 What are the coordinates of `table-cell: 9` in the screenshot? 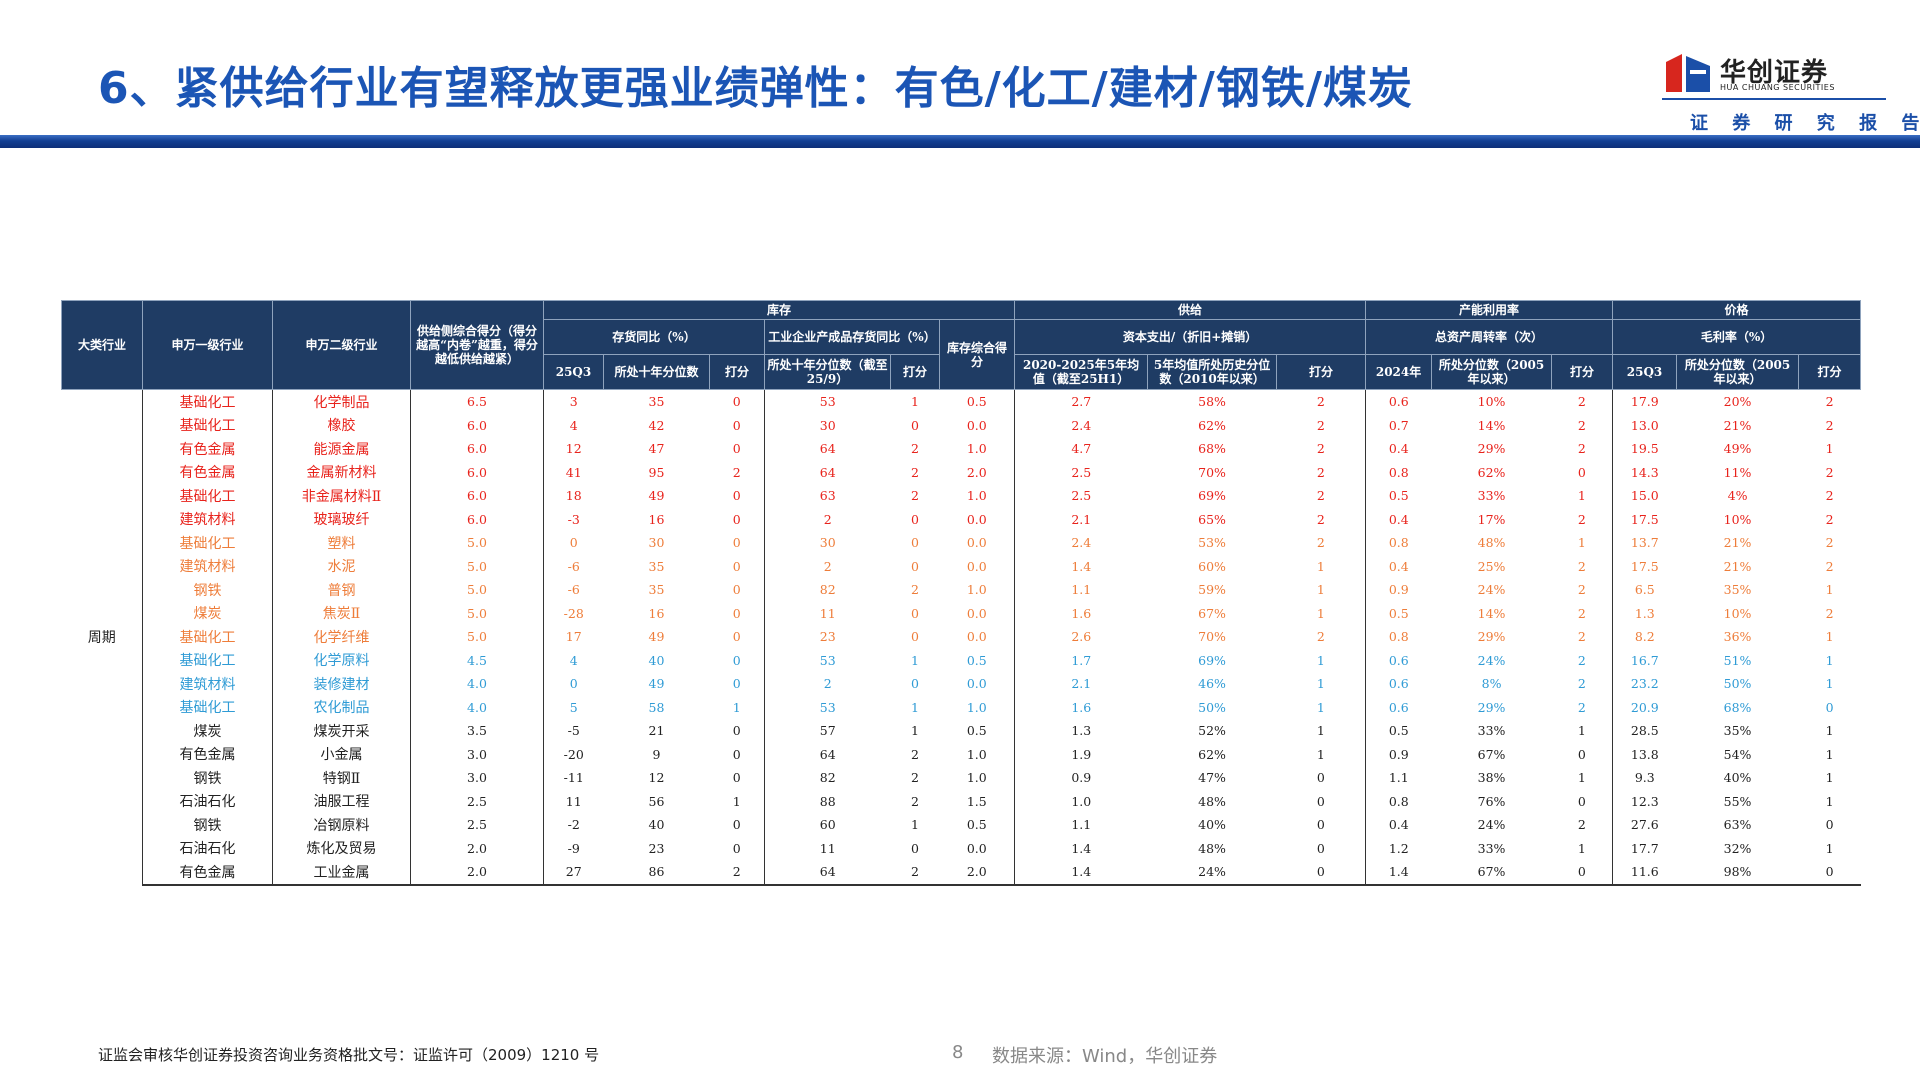 It's located at (656, 754).